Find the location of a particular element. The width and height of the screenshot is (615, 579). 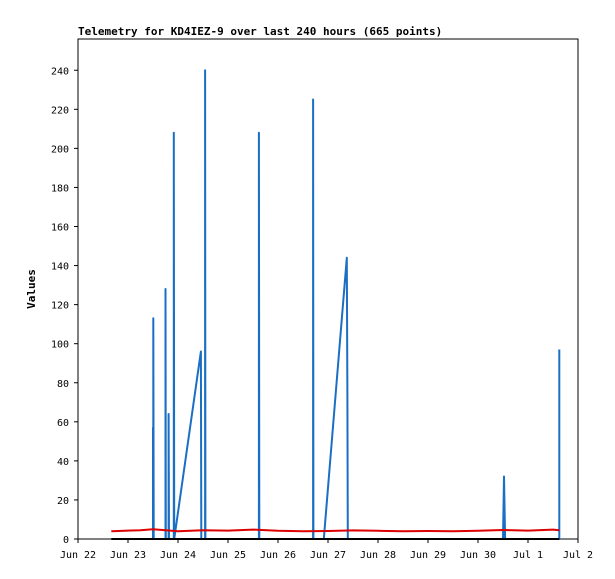

y-tick-label: 40 is located at coordinates (63, 462).